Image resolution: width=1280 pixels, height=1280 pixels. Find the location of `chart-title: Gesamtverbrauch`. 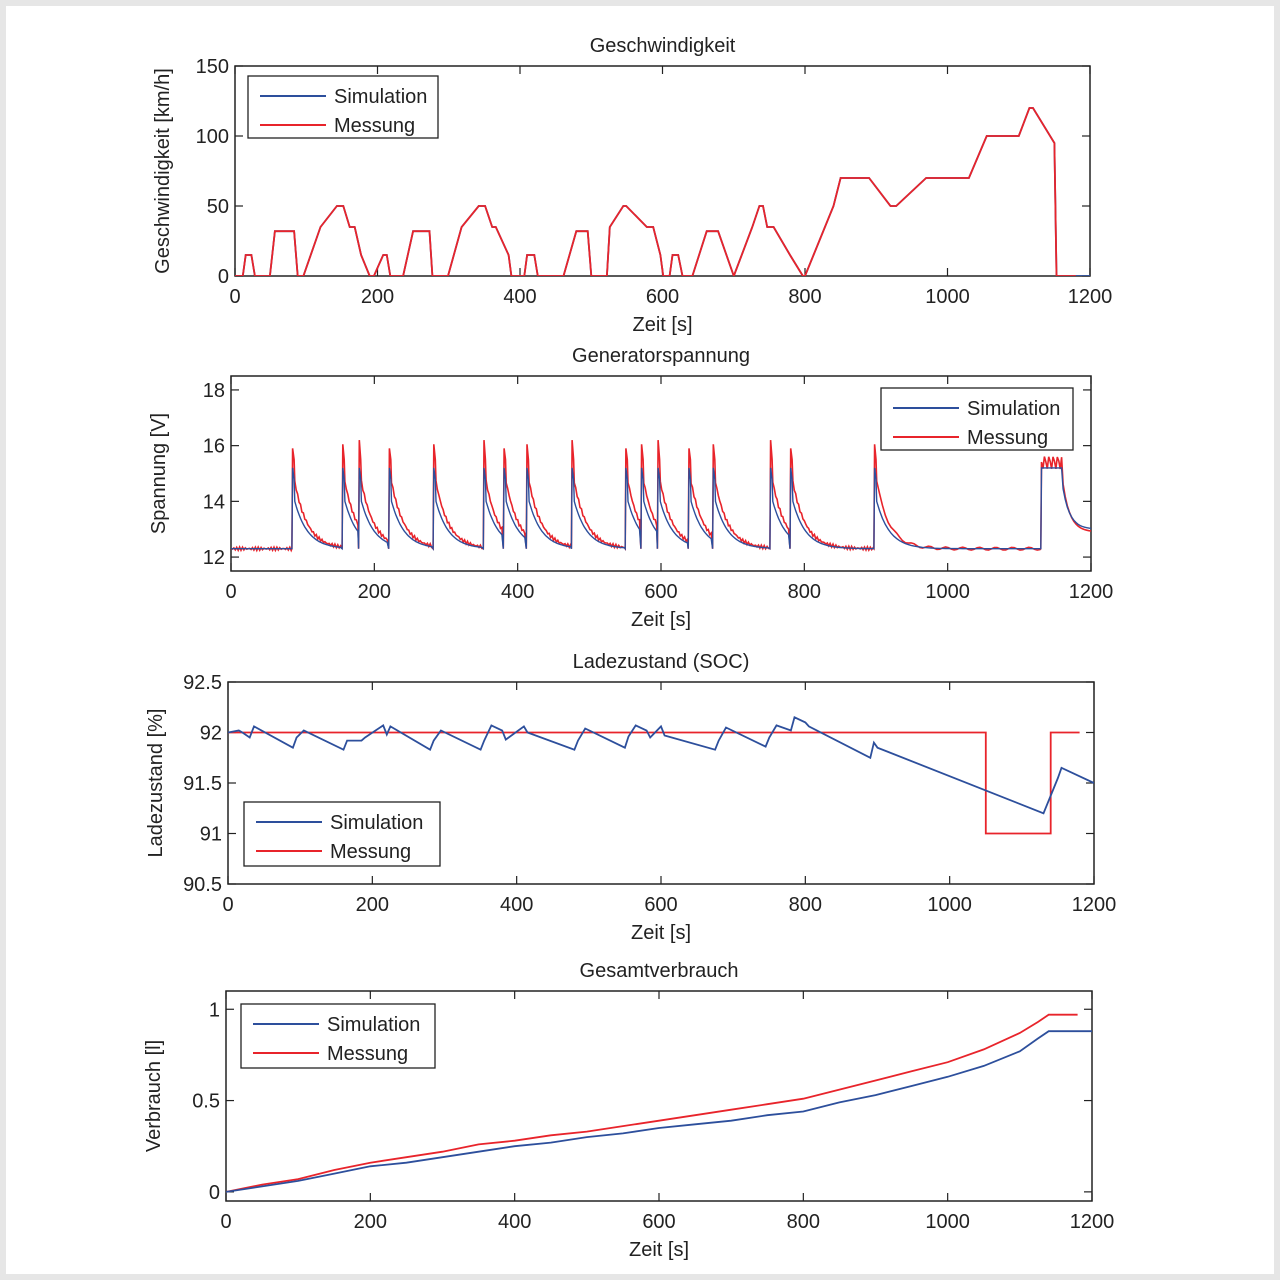

chart-title: Gesamtverbrauch is located at coordinates (659, 971).